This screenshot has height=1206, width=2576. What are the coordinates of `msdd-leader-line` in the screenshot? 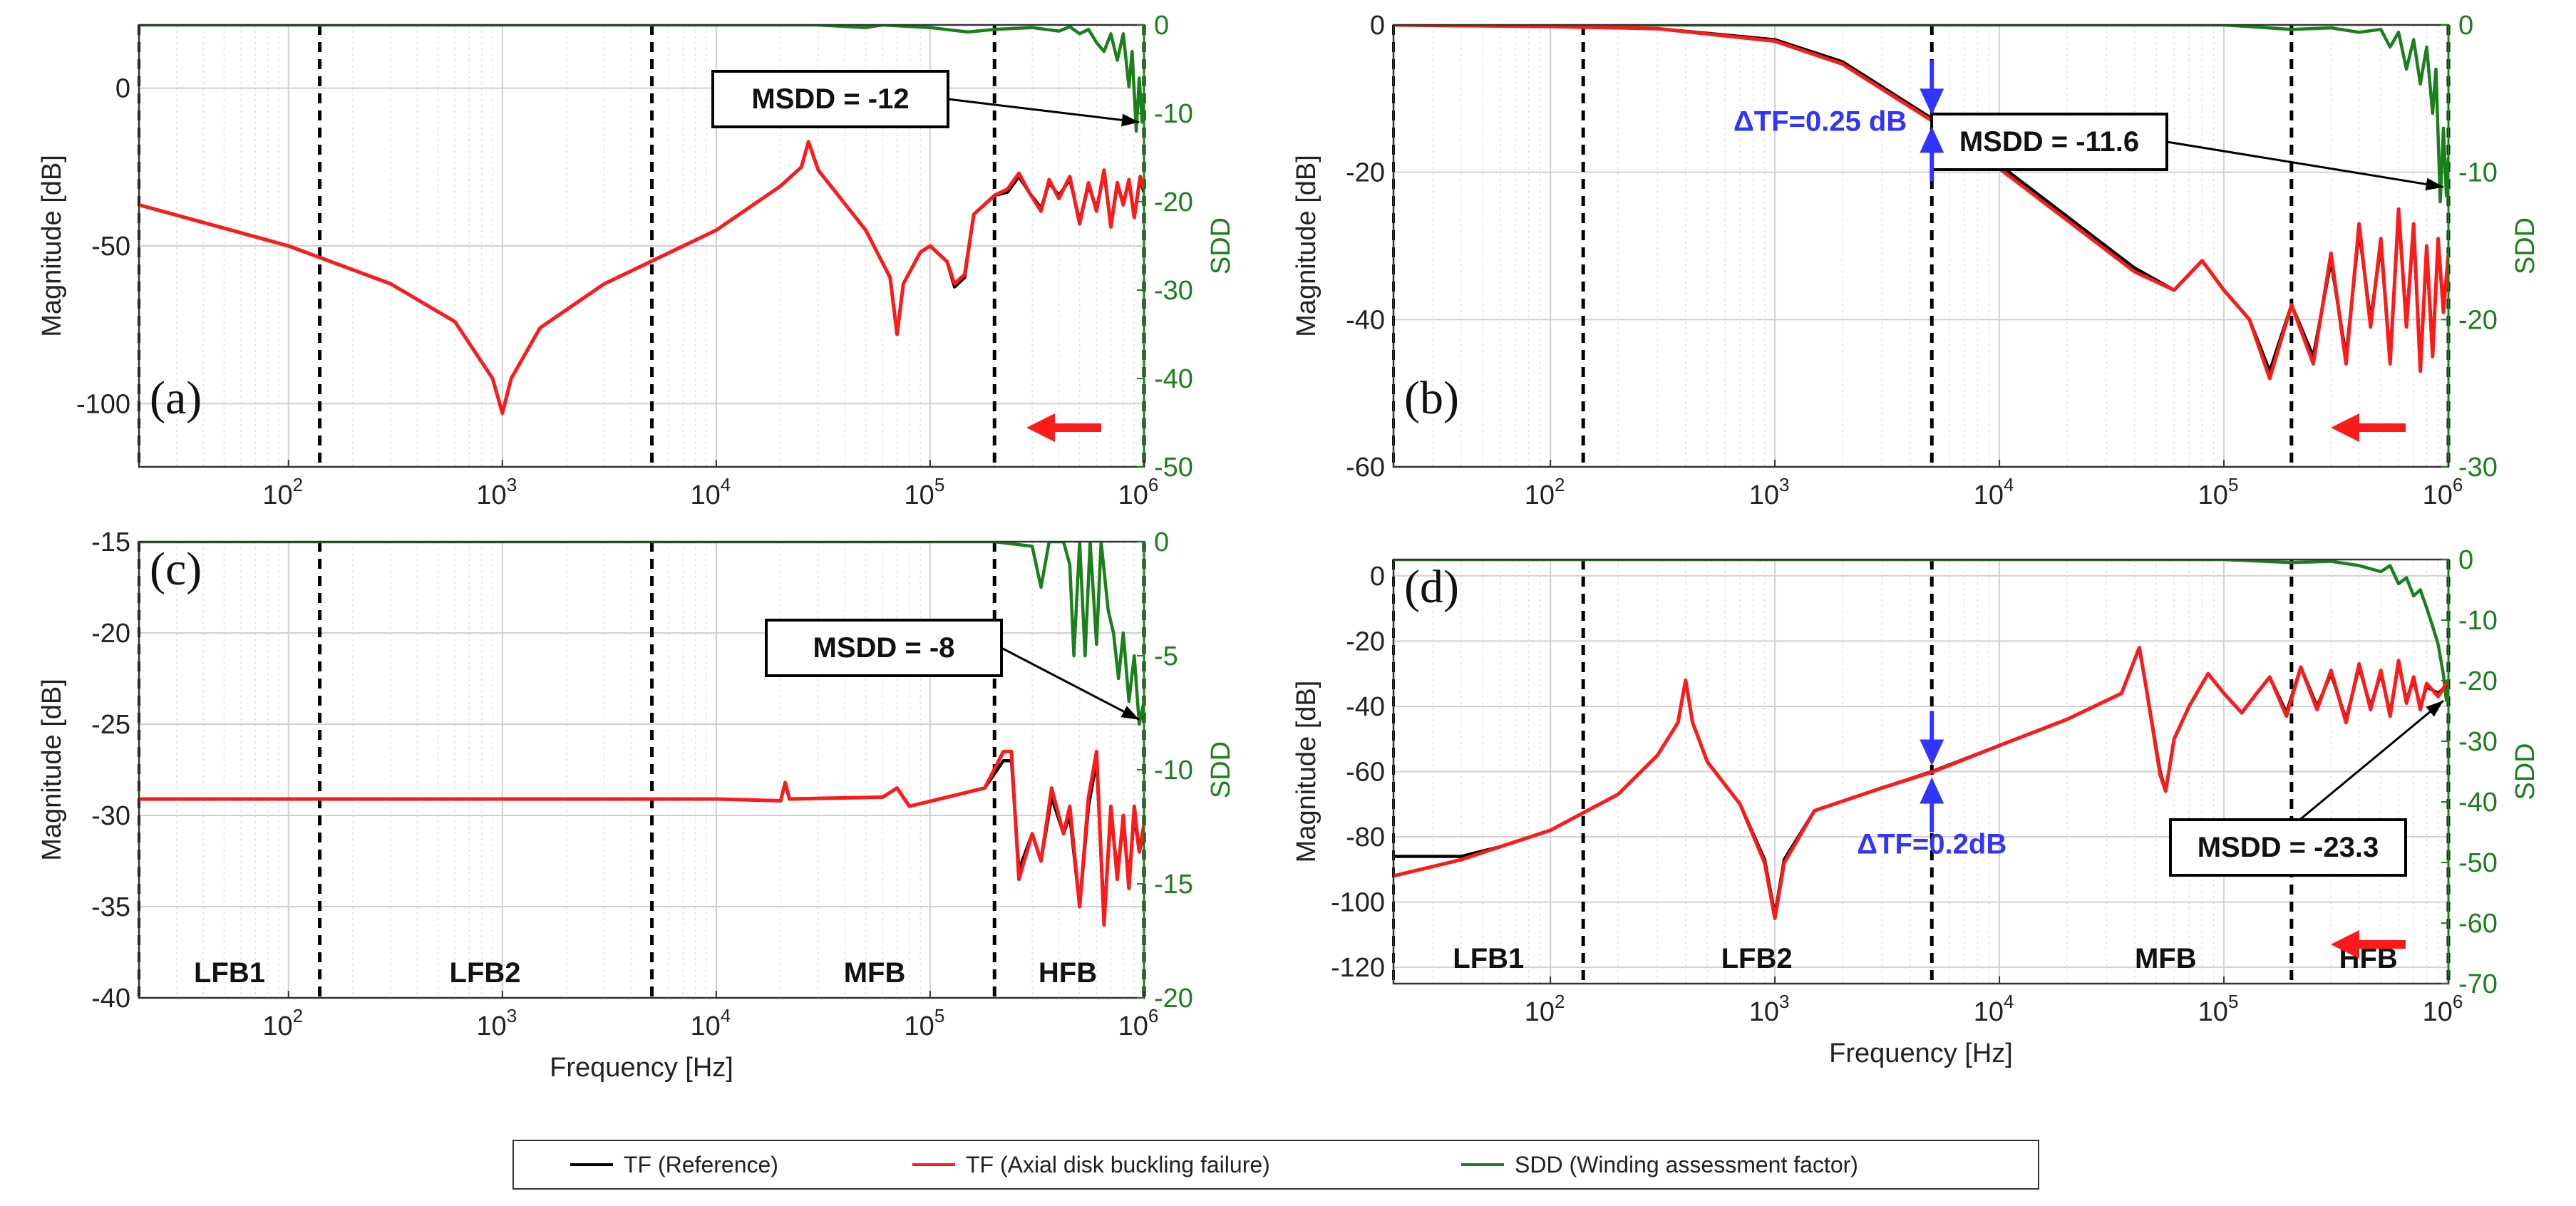 It's located at (1043, 110).